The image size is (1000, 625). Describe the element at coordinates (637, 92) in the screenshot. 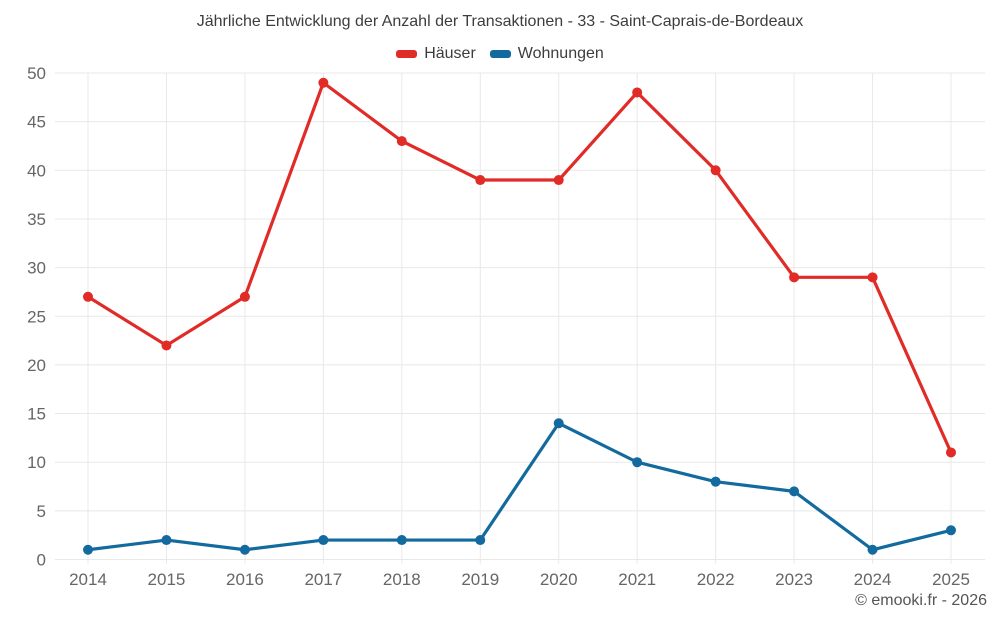

I see `data-point-Häuser-2021` at that location.